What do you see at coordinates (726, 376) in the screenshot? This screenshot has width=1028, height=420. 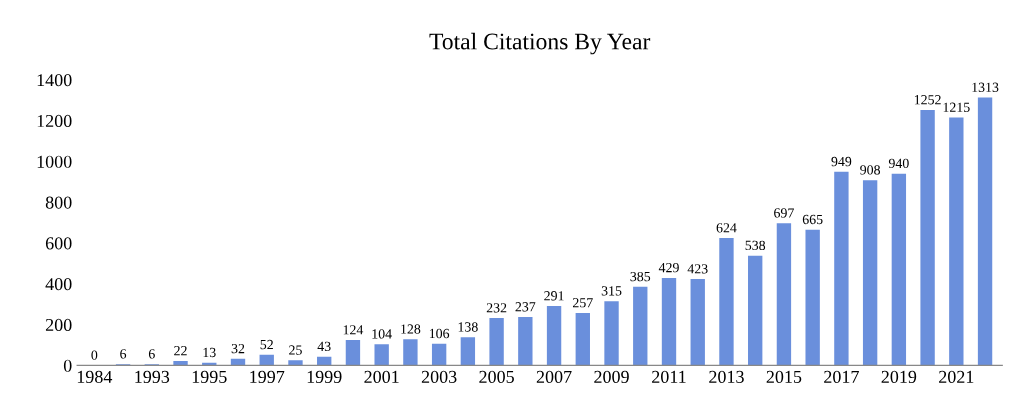 I see `x-tick-label: 2013` at bounding box center [726, 376].